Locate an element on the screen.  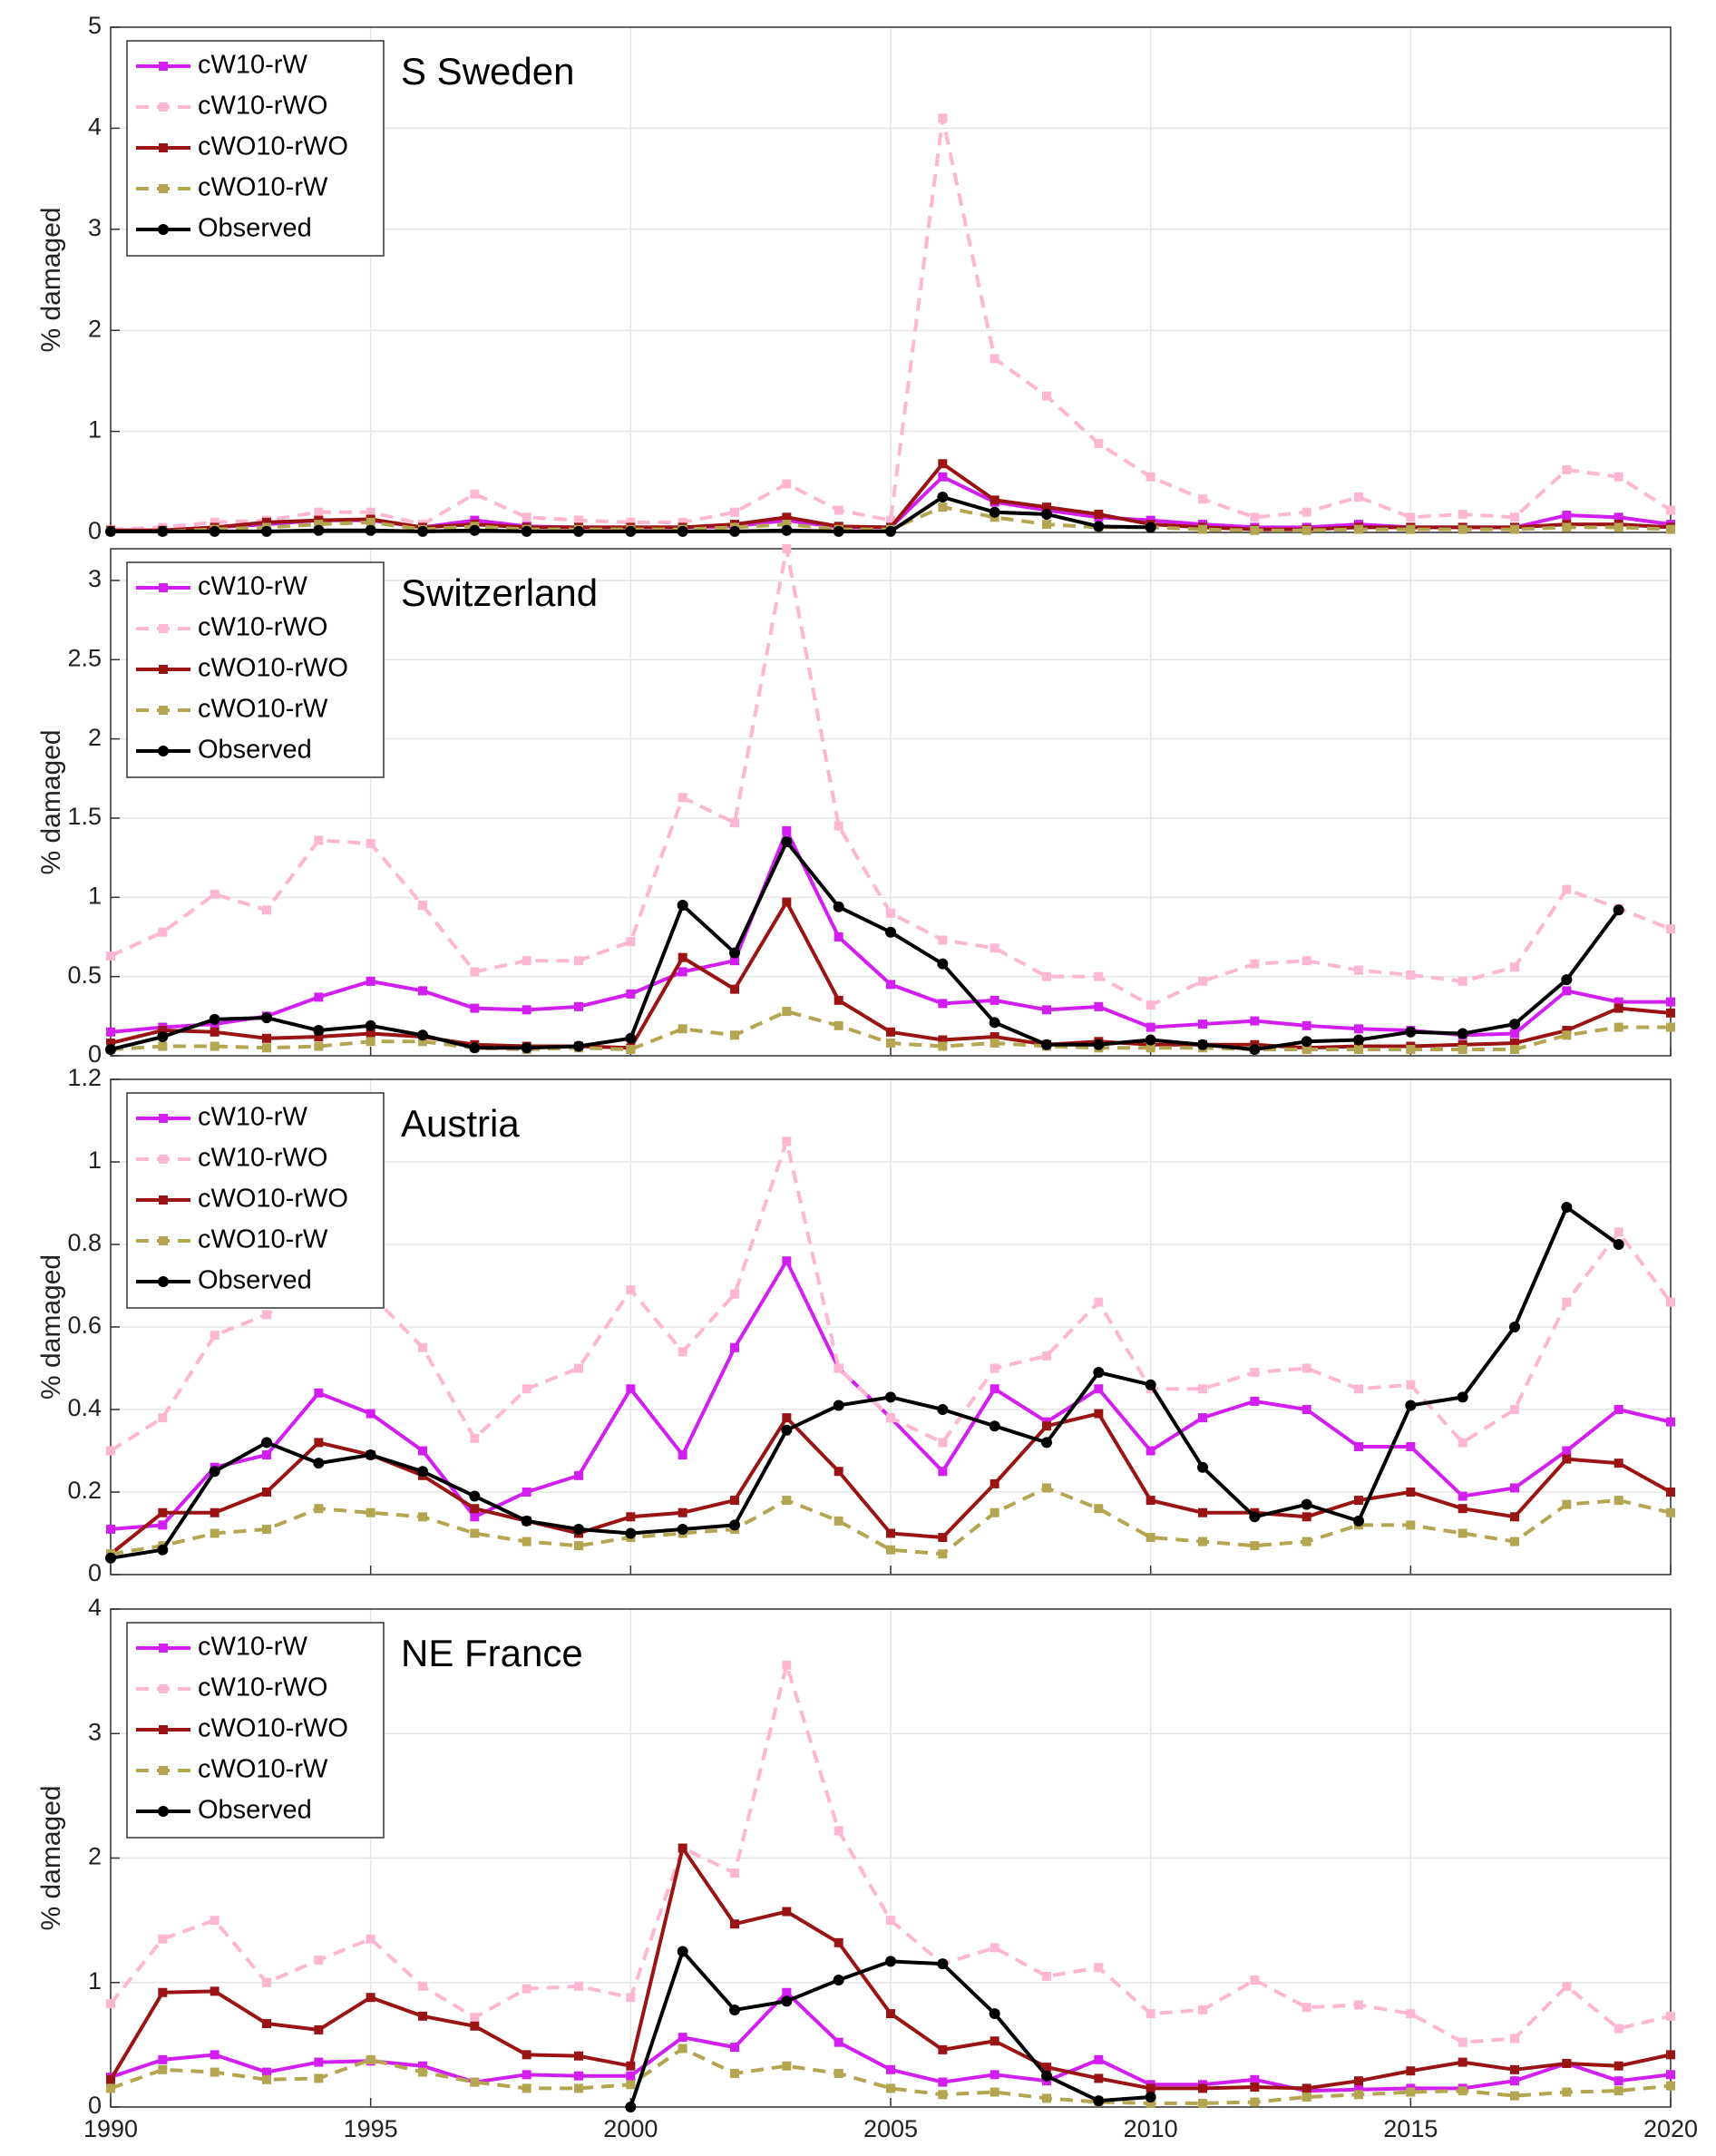
legend-label: cW10-rWO is located at coordinates (262, 1687).